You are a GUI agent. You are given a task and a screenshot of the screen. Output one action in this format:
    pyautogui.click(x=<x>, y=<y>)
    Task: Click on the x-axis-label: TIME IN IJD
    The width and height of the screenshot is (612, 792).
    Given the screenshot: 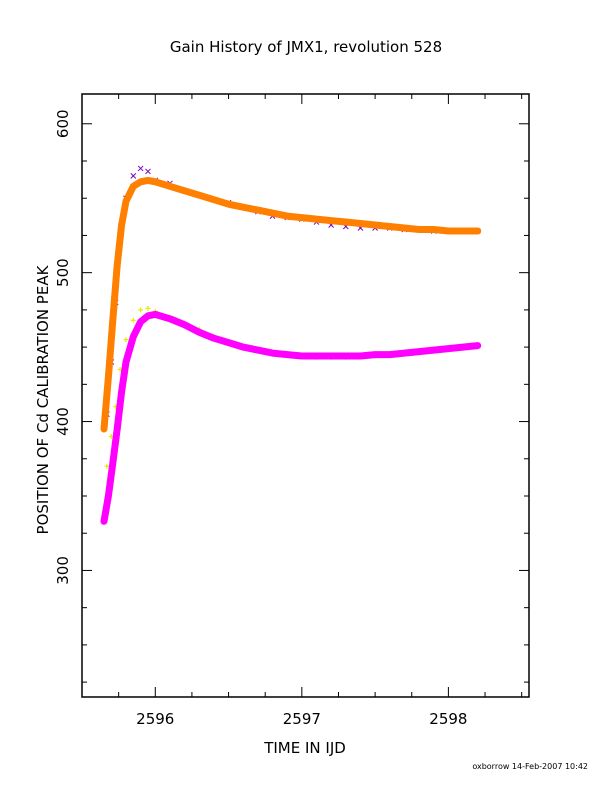 What is the action you would take?
    pyautogui.click(x=304, y=748)
    